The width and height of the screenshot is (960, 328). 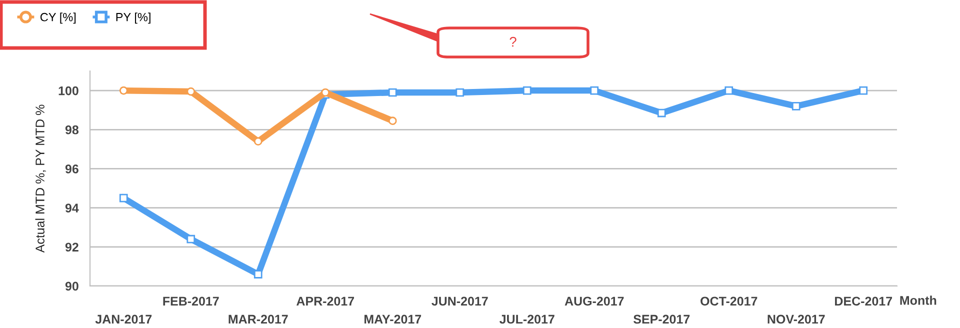 I want to click on y-tick-label: 90, so click(x=71, y=286).